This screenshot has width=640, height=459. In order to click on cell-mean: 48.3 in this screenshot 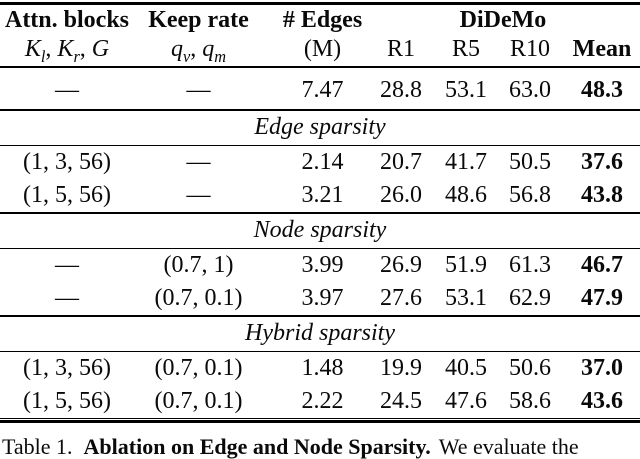, I will do `click(602, 90)`.